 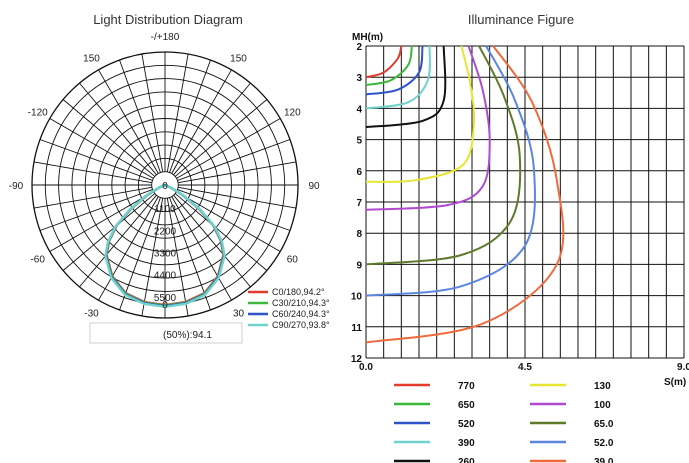 What do you see at coordinates (16, 186) in the screenshot?
I see `polar-angle-label: -90` at bounding box center [16, 186].